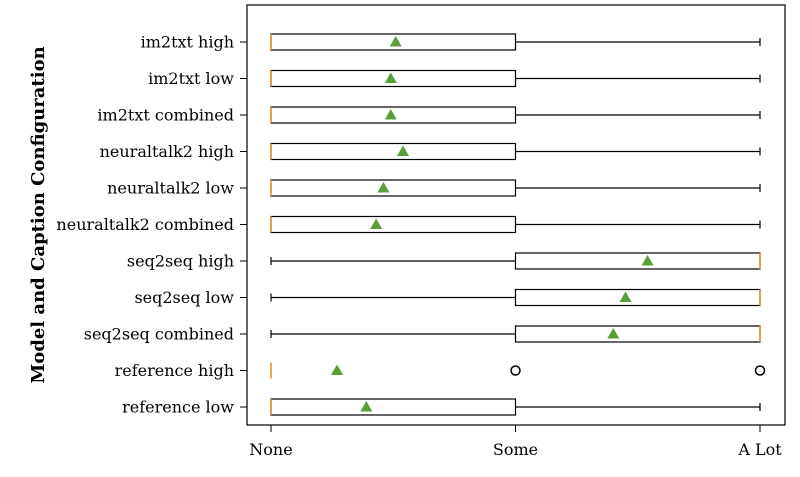 The height and width of the screenshot is (477, 800). What do you see at coordinates (180, 261) in the screenshot?
I see `y-tick-label: seq2seq high` at bounding box center [180, 261].